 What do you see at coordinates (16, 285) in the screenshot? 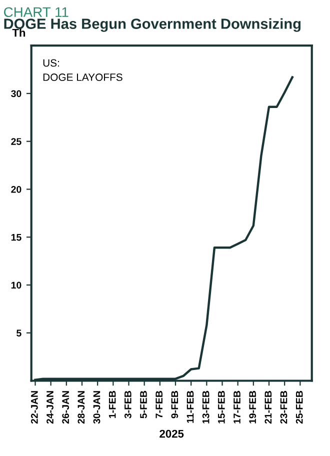
I see `y-tick-label: 10` at bounding box center [16, 285].